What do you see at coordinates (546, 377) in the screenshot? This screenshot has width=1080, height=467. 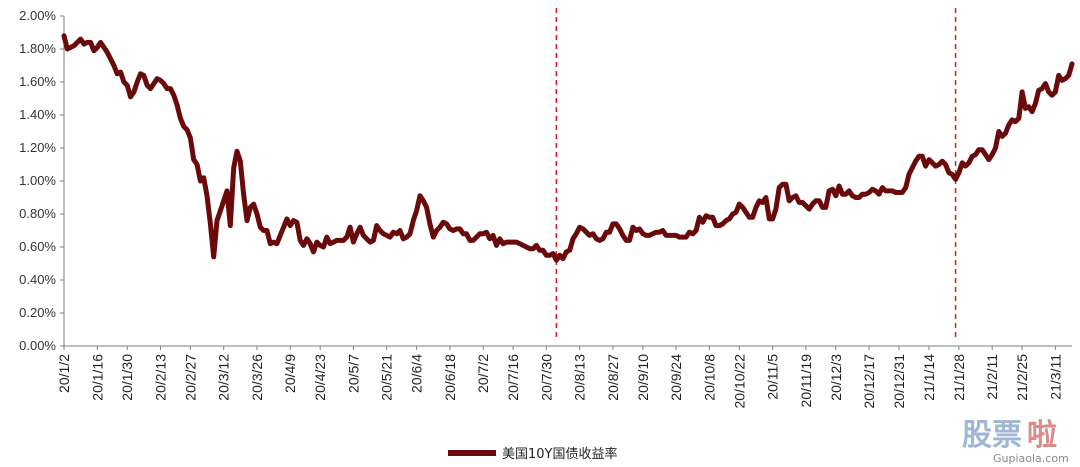 I see `x-tick-label: 20/7/30` at bounding box center [546, 377].